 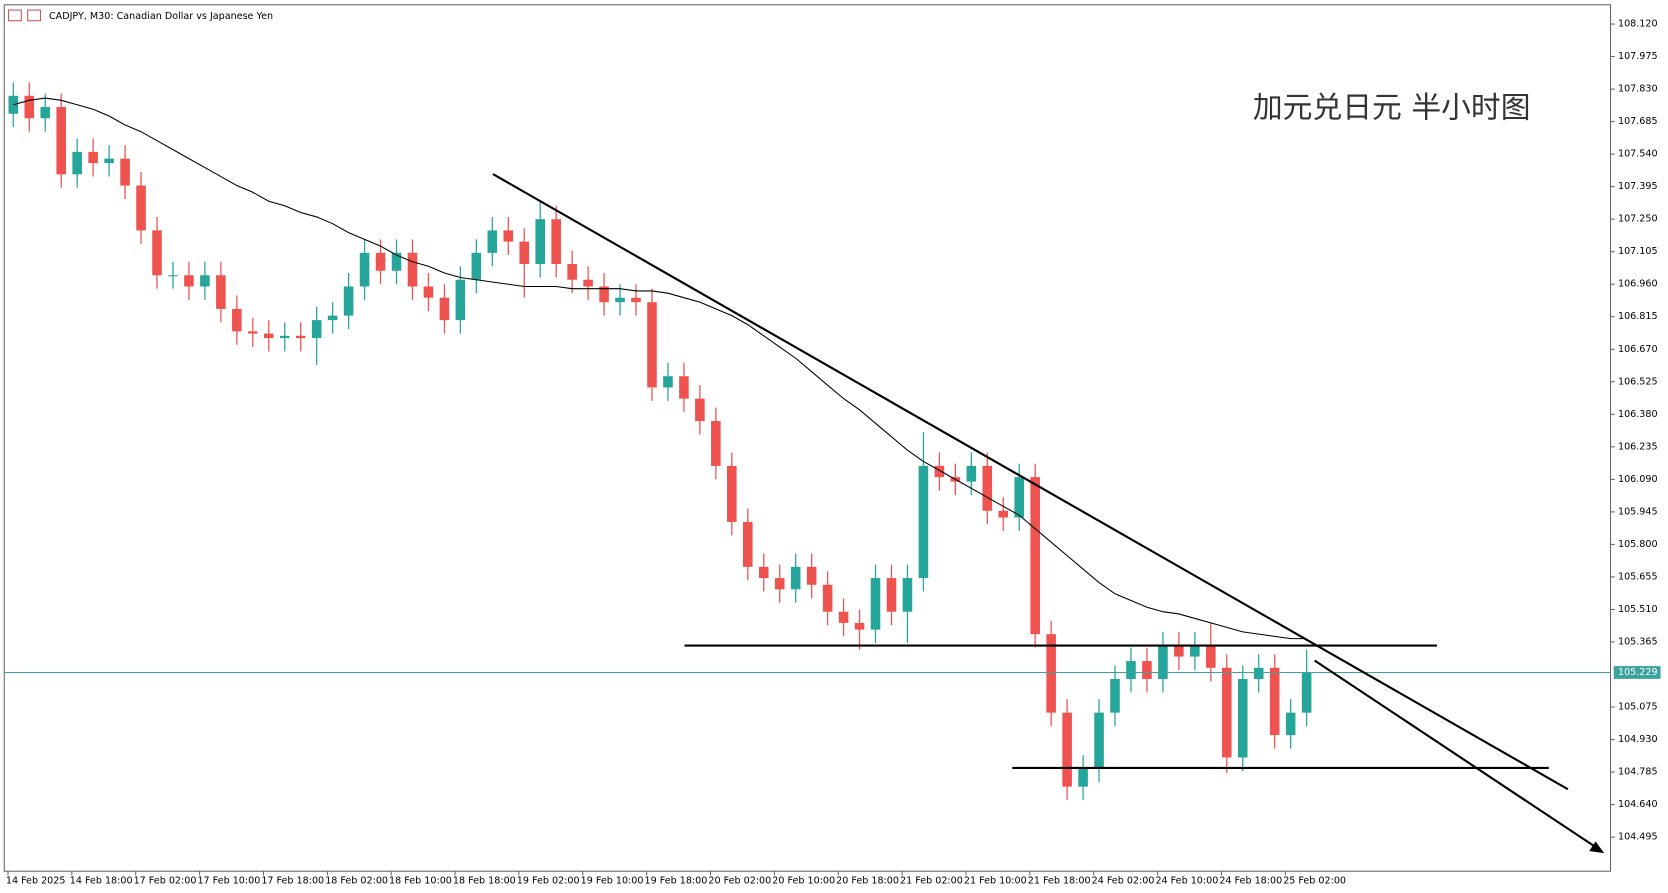 What do you see at coordinates (1638, 219) in the screenshot?
I see `y-tick-label: 107.250` at bounding box center [1638, 219].